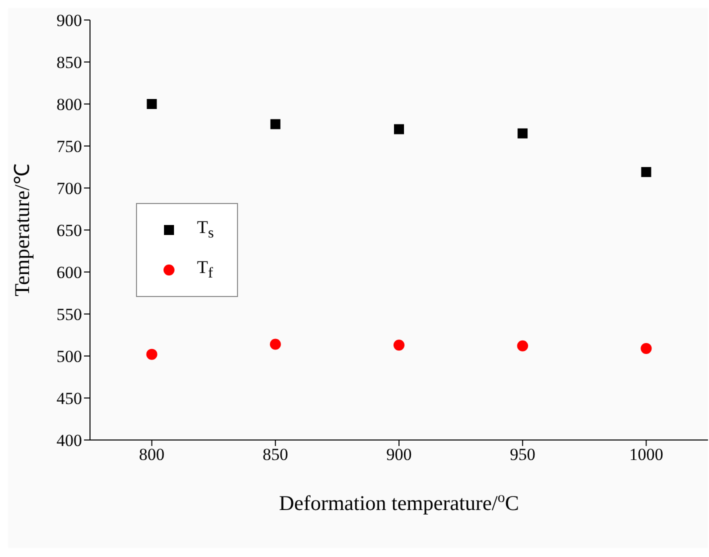 The height and width of the screenshot is (557, 709). I want to click on y-tick-label: 750, so click(69, 146).